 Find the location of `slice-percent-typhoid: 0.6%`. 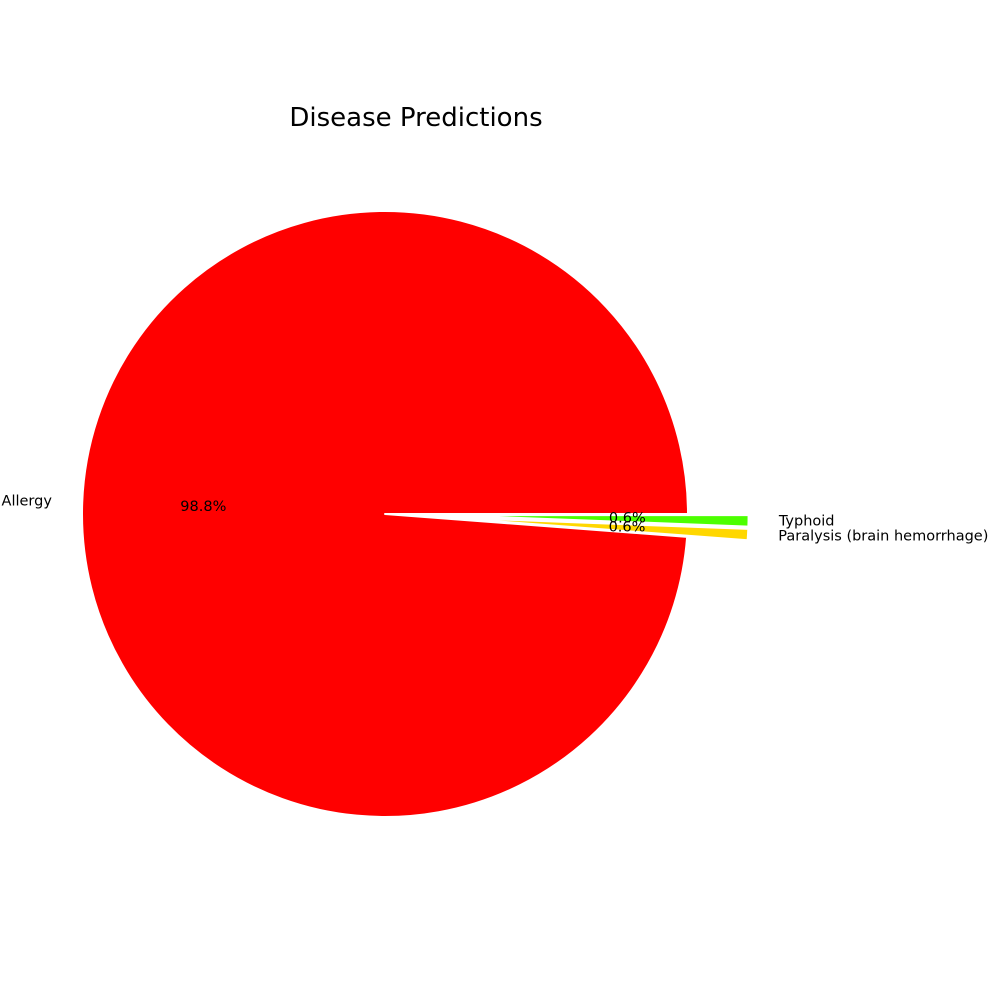

slice-percent-typhoid: 0.6% is located at coordinates (627, 519).